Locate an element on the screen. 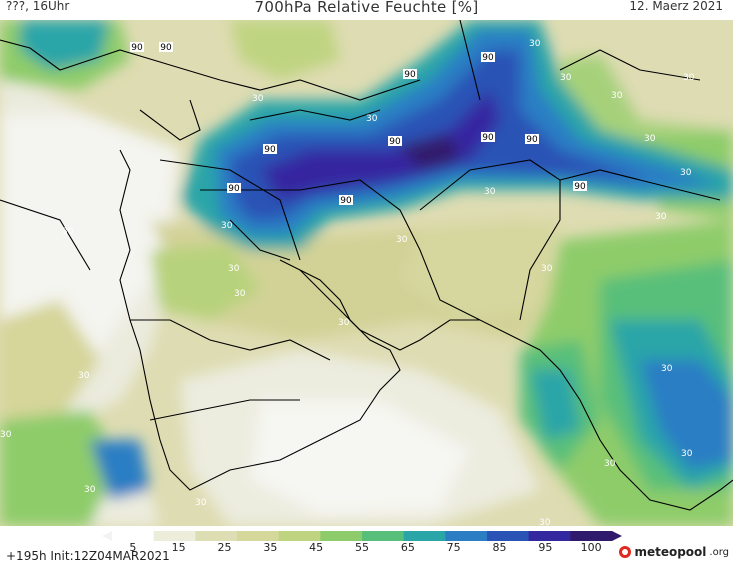  logo-tld: .org is located at coordinates (719, 552).